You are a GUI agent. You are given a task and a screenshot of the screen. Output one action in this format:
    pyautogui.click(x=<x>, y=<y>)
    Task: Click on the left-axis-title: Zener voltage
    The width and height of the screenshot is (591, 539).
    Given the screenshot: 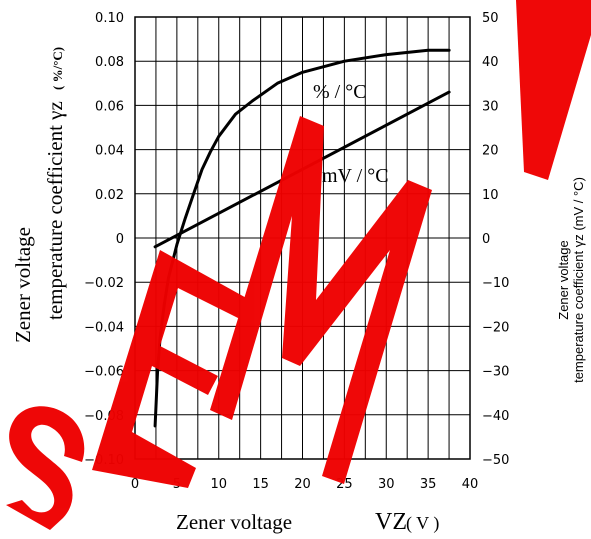 What is the action you would take?
    pyautogui.click(x=23, y=285)
    